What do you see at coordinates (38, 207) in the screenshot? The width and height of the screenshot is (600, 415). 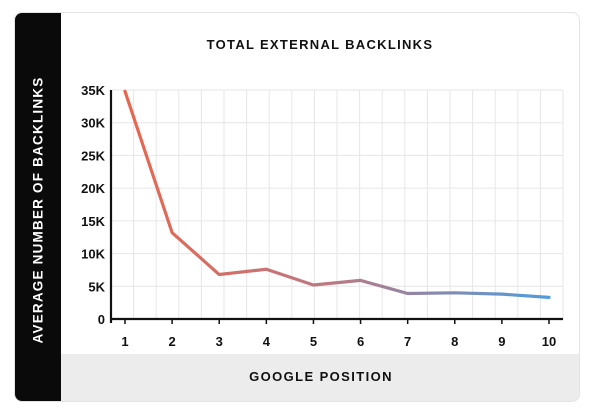 I see `y-axis-label-band: AVERAGE NUMBER OF BACKLINKS` at bounding box center [38, 207].